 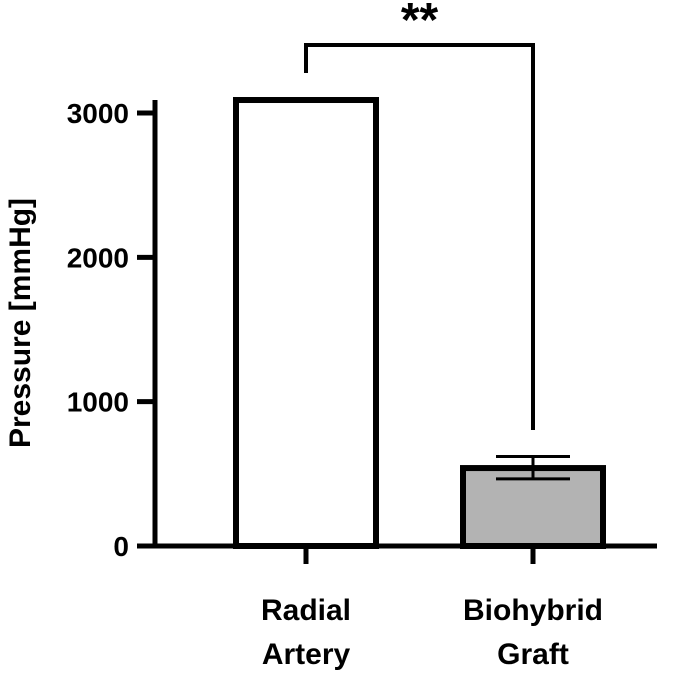 What do you see at coordinates (98, 113) in the screenshot?
I see `y-tick-label: 3000` at bounding box center [98, 113].